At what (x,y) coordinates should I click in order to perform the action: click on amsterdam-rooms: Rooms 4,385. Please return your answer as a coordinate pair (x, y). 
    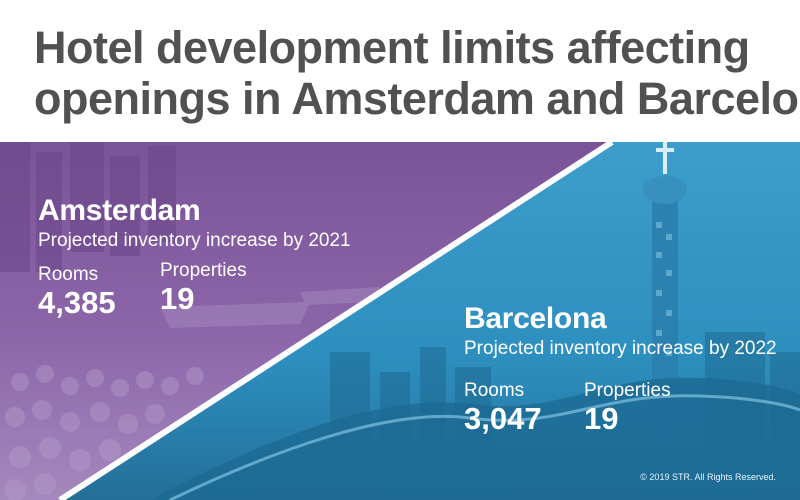
    Looking at the image, I should click on (77, 292).